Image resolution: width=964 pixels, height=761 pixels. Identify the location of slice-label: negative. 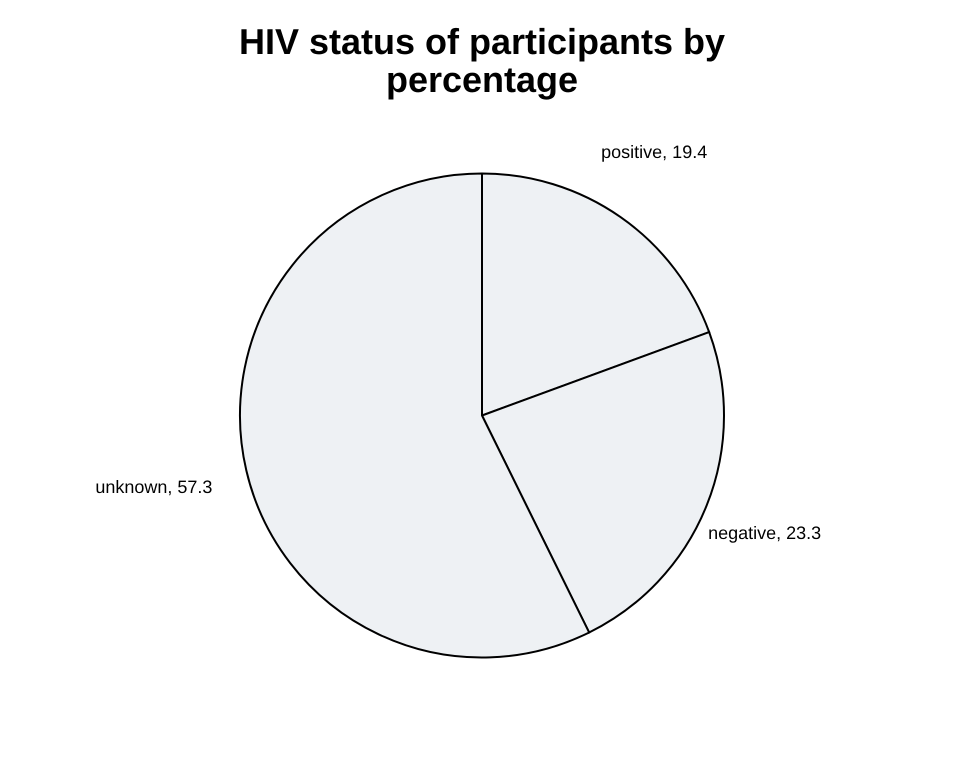
(742, 533).